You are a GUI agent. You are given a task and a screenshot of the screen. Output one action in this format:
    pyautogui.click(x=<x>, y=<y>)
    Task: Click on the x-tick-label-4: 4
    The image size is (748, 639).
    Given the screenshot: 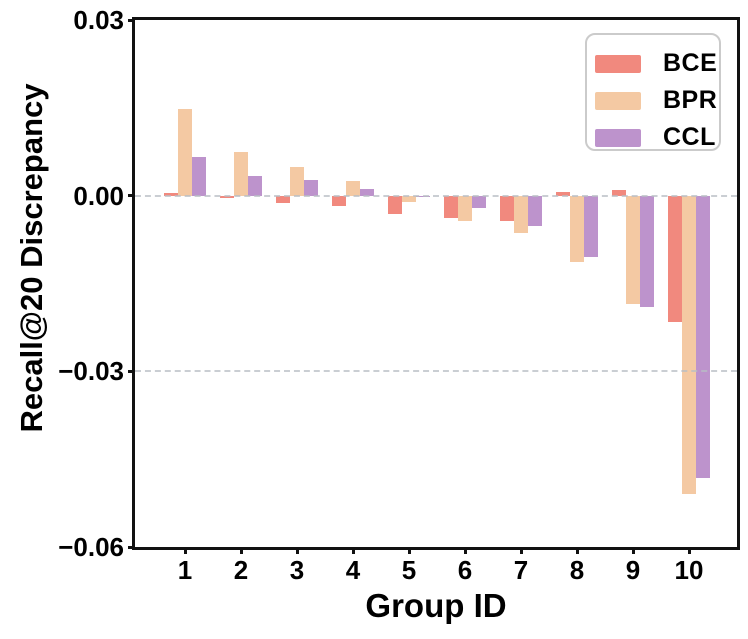 What is the action you would take?
    pyautogui.click(x=353, y=570)
    